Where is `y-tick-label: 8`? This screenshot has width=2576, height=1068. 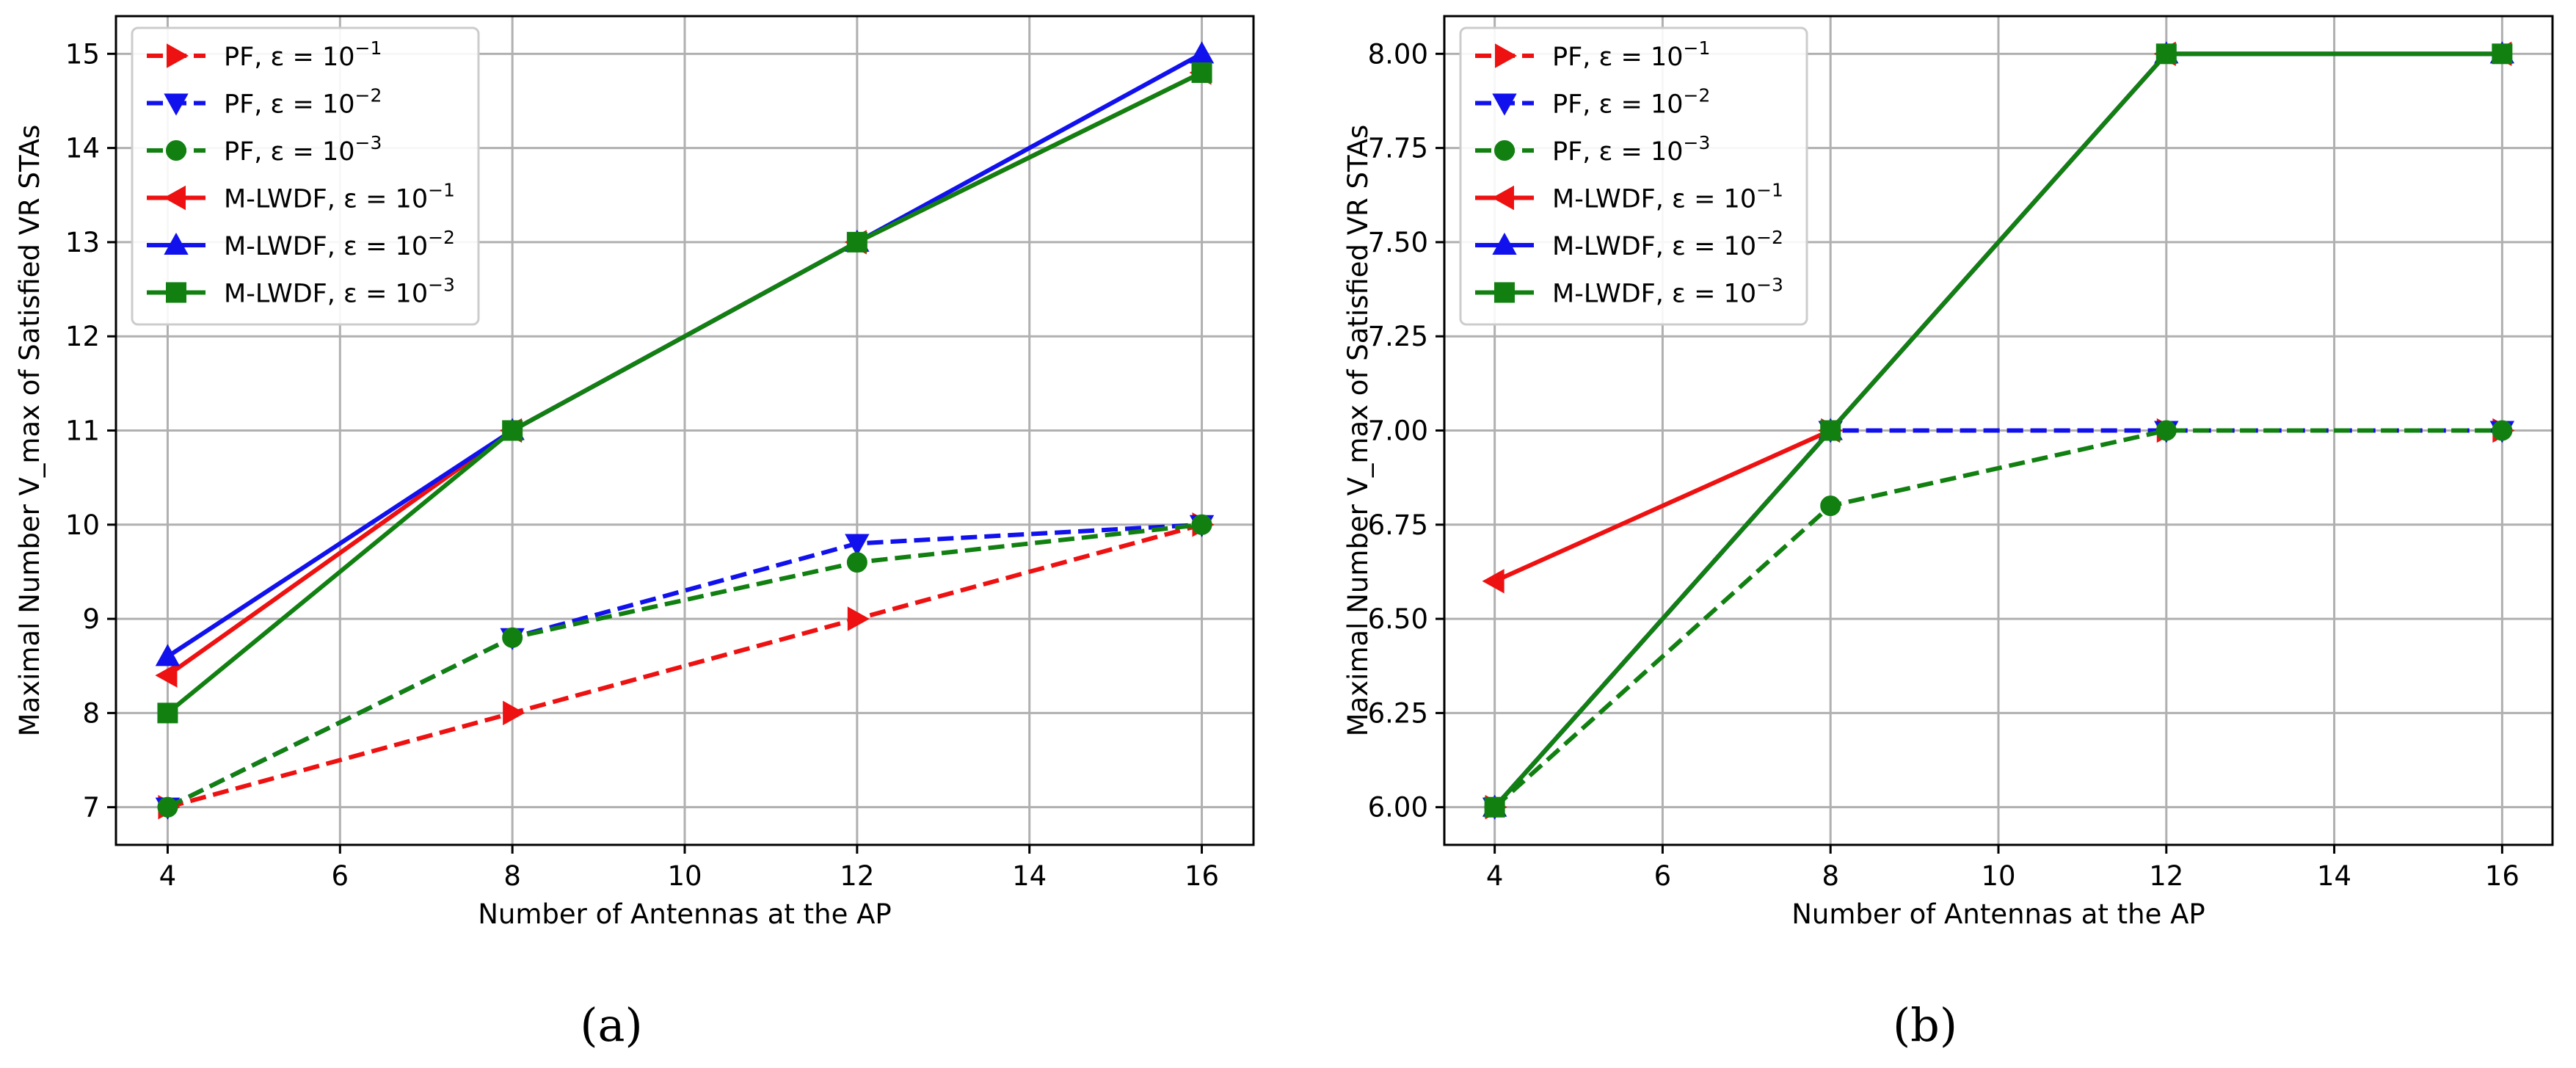
y-tick-label: 8 is located at coordinates (91, 713).